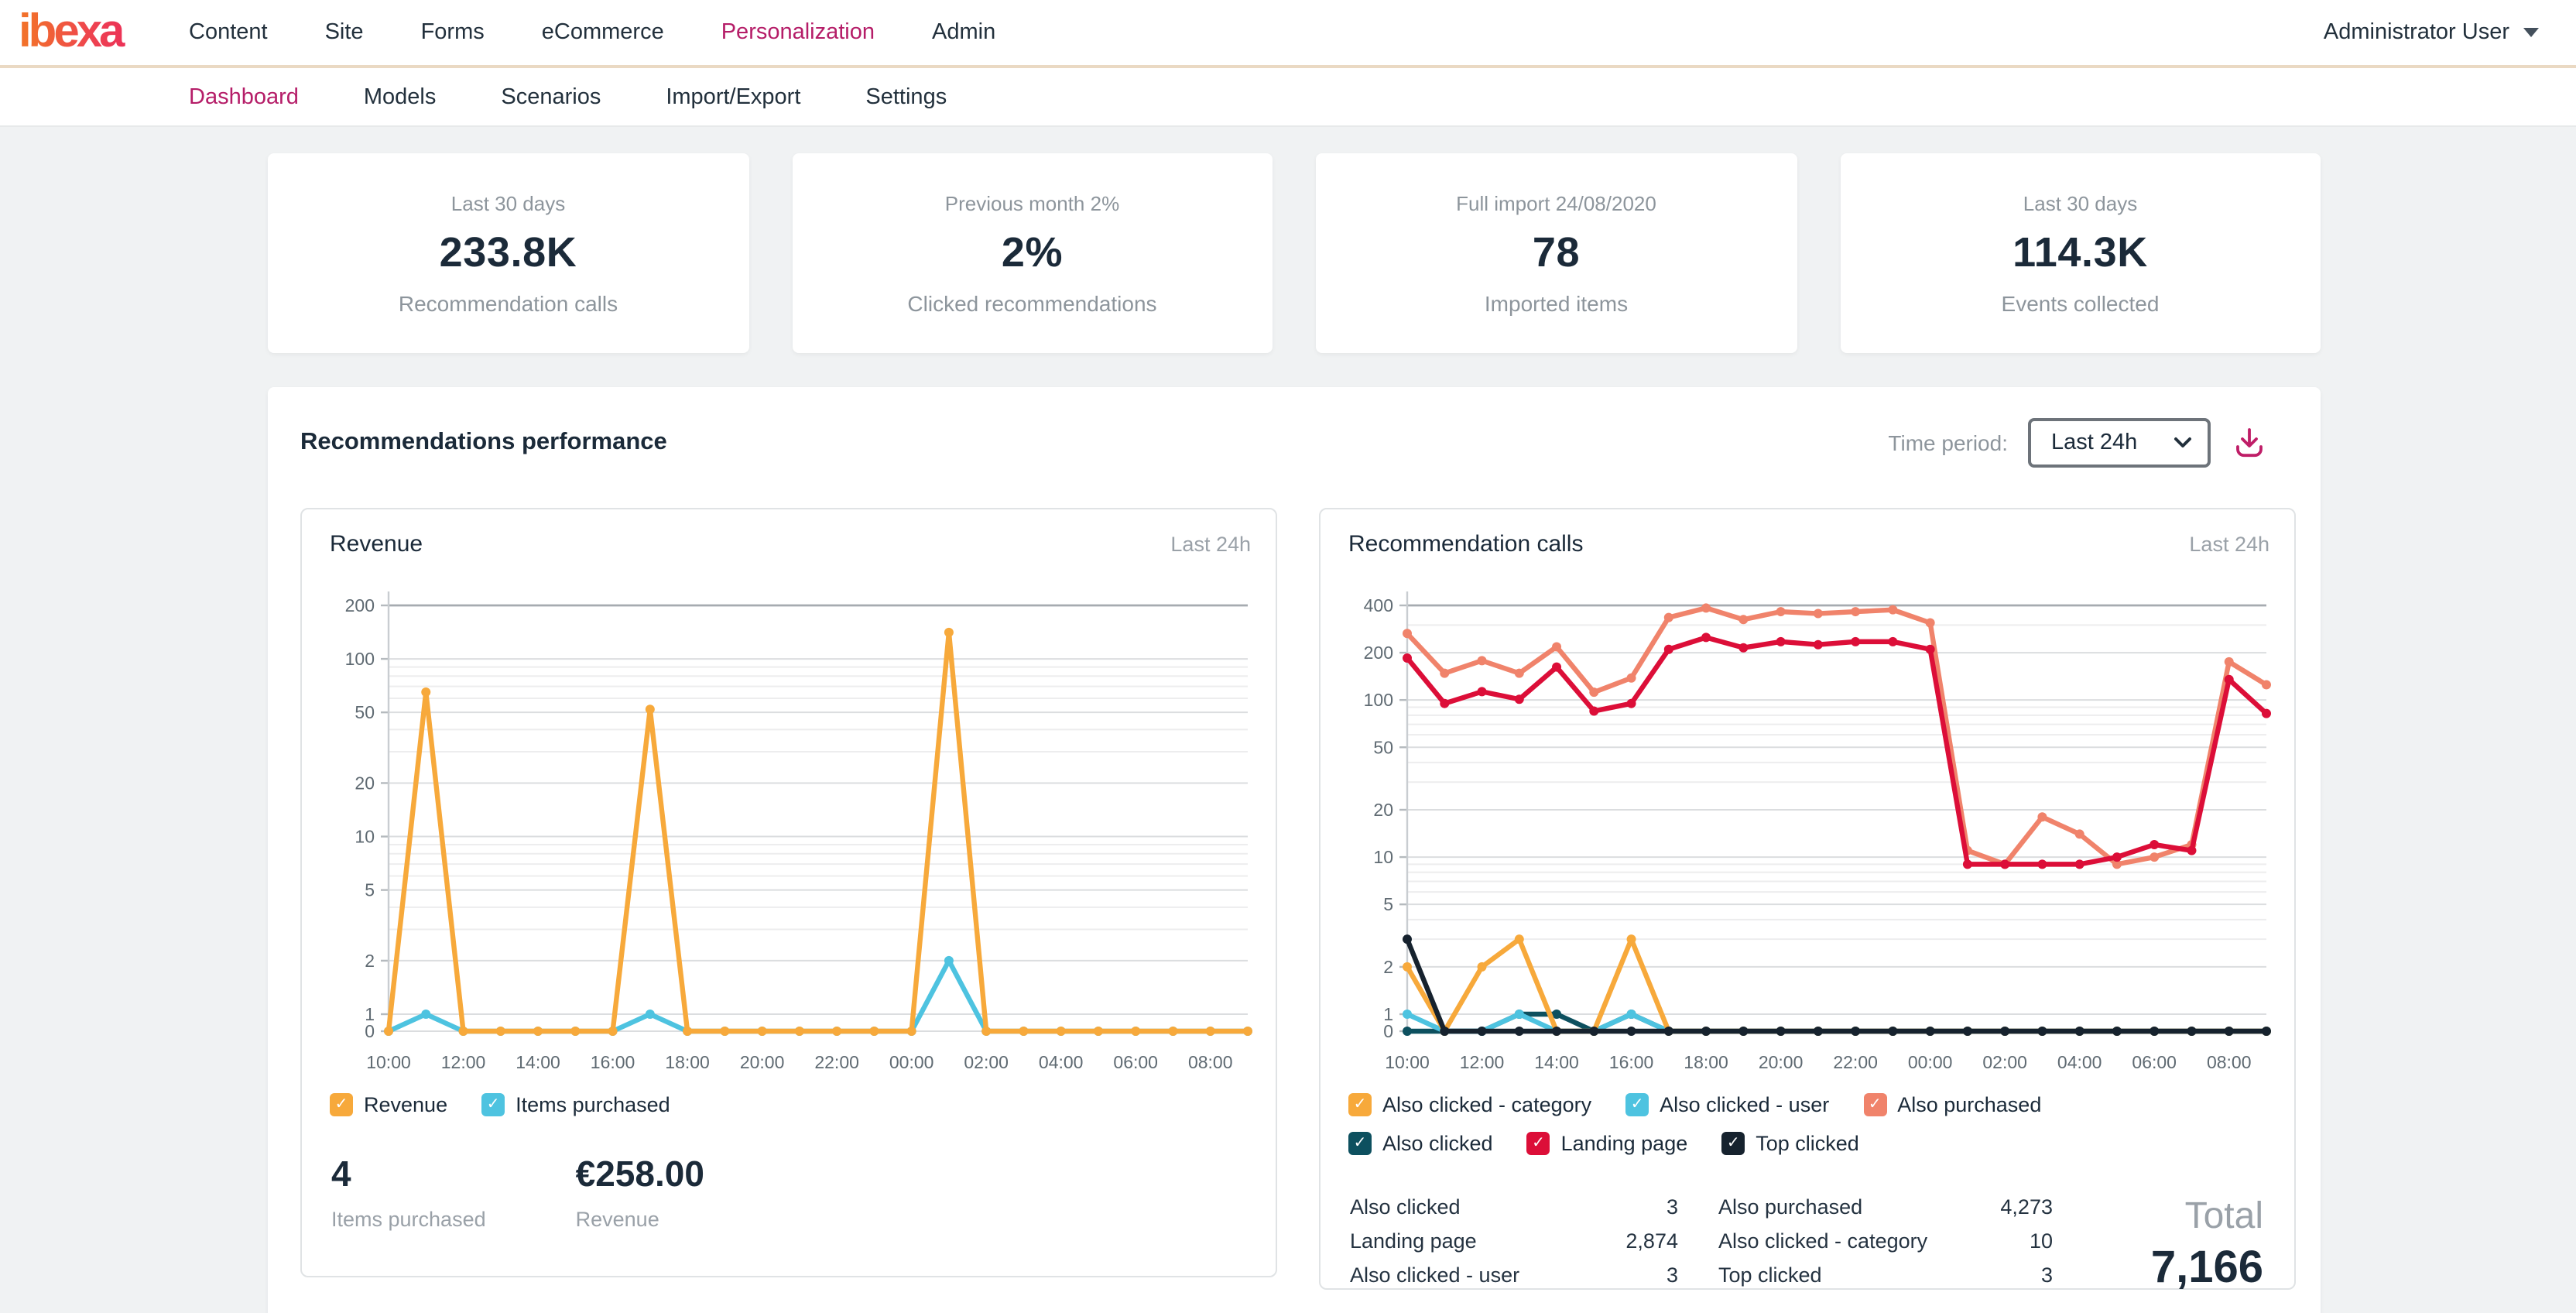 This screenshot has width=2576, height=1313. I want to click on user-menu: Administrator User, so click(2431, 32).